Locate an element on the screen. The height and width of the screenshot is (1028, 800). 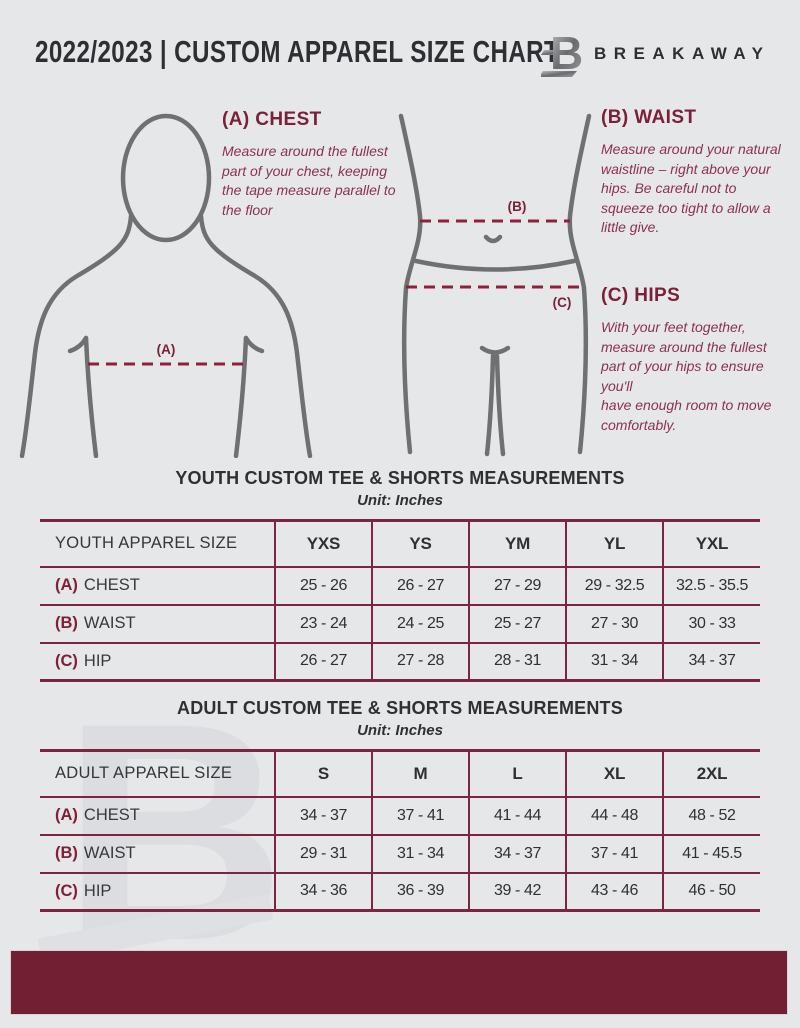
figure-navel is located at coordinates (493, 239).